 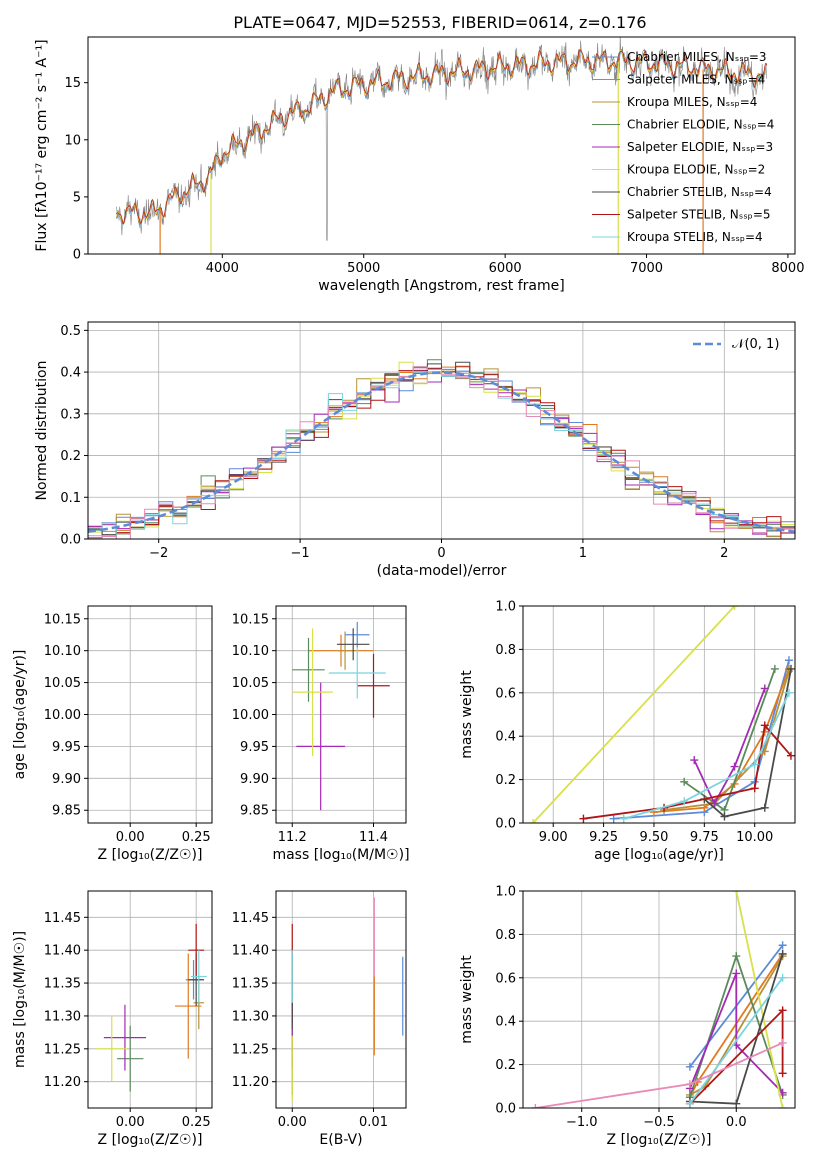 What do you see at coordinates (72, 140) in the screenshot?
I see `y-tick-label: 10` at bounding box center [72, 140].